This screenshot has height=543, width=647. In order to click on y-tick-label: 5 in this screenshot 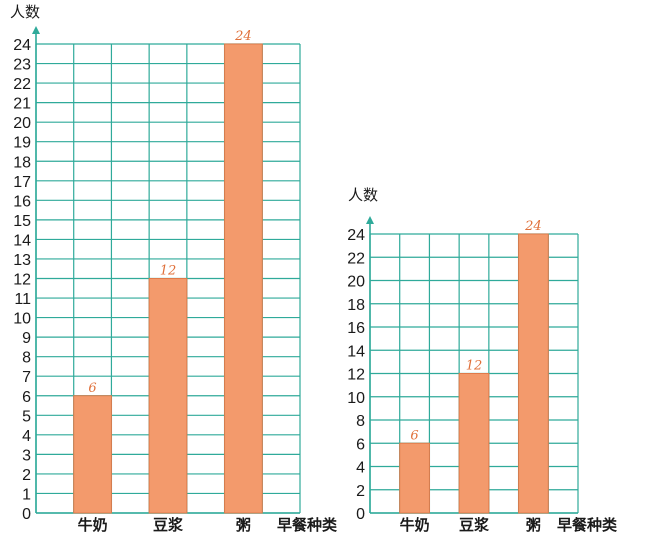, I will do `click(26, 416)`.